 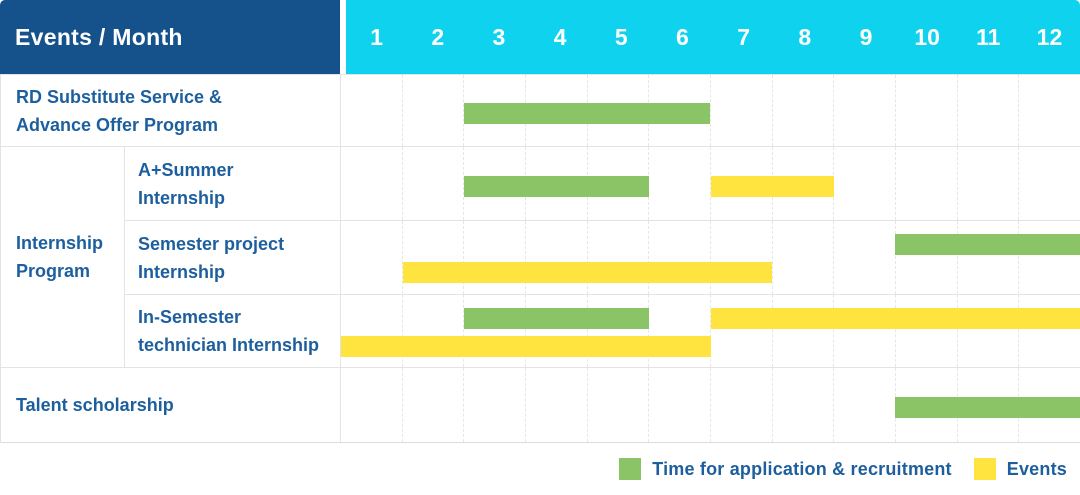 I want to click on subrow-label-line: Semester project, so click(x=239, y=244).